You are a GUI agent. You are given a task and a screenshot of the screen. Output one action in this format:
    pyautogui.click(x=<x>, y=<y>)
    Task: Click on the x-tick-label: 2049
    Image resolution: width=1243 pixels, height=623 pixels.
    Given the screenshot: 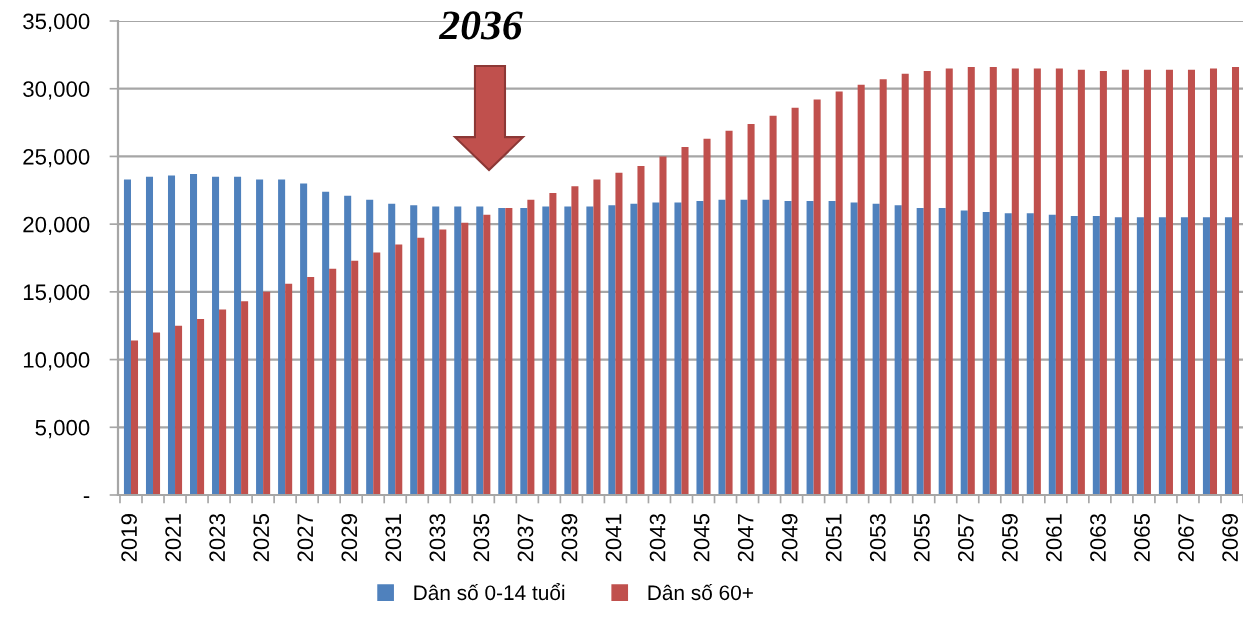 What is the action you would take?
    pyautogui.click(x=789, y=538)
    